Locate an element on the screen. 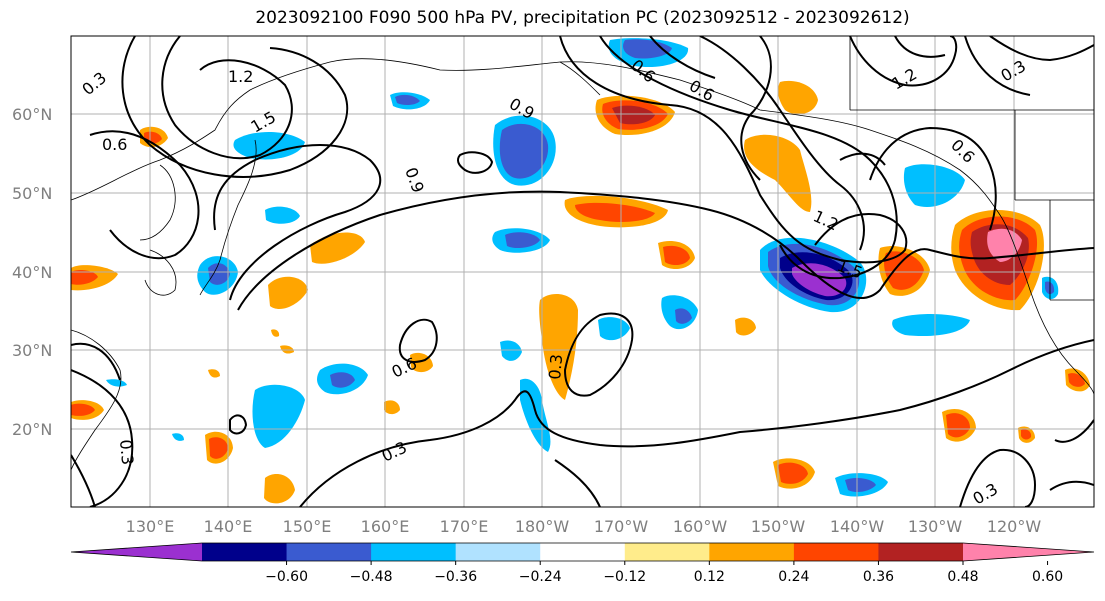 The image size is (1105, 601). lon-label: 150°E is located at coordinates (307, 526).